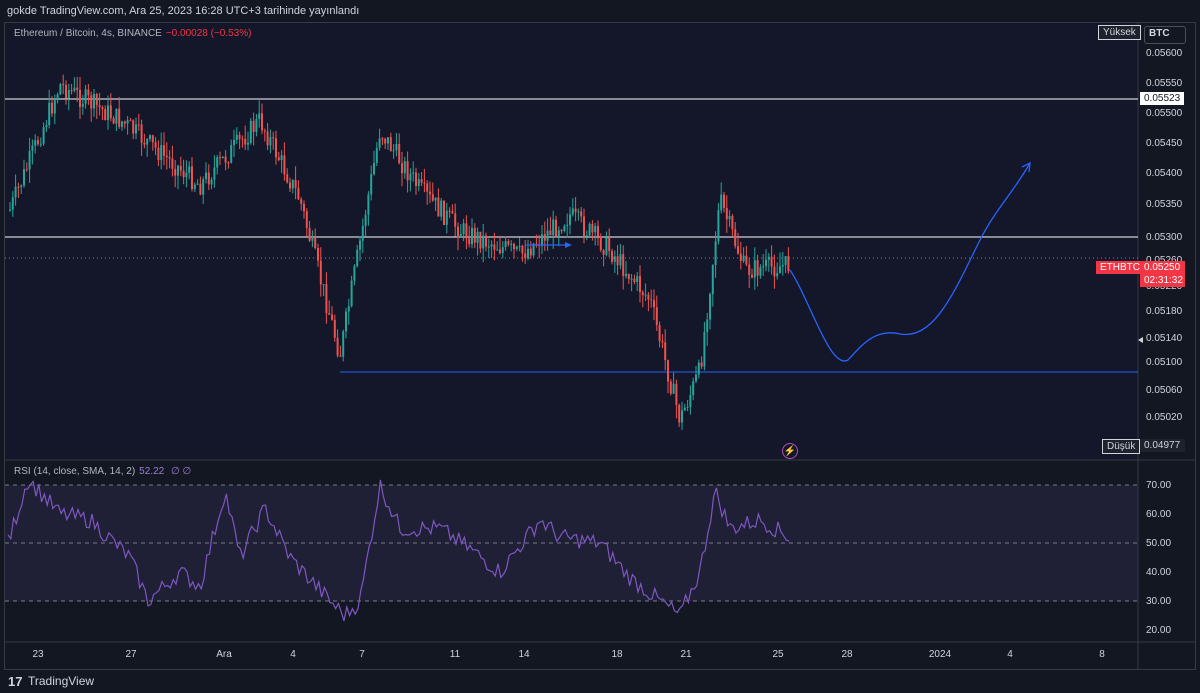 This screenshot has width=1200, height=693. Describe the element at coordinates (362, 654) in the screenshot. I see `time-axis-label: 7` at that location.